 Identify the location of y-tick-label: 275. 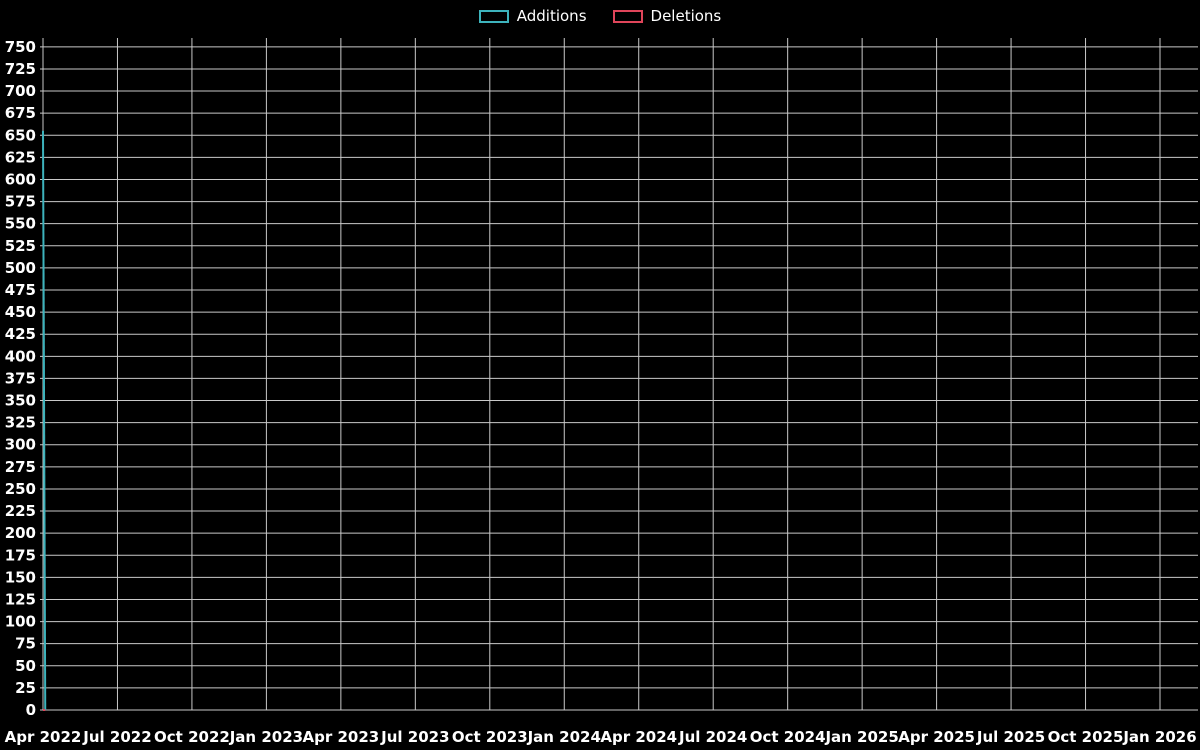
(20, 467).